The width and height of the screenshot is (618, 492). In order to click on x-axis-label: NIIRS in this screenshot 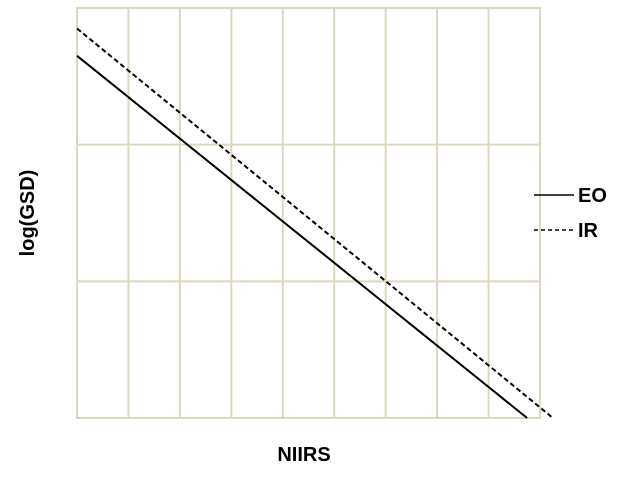, I will do `click(303, 455)`.